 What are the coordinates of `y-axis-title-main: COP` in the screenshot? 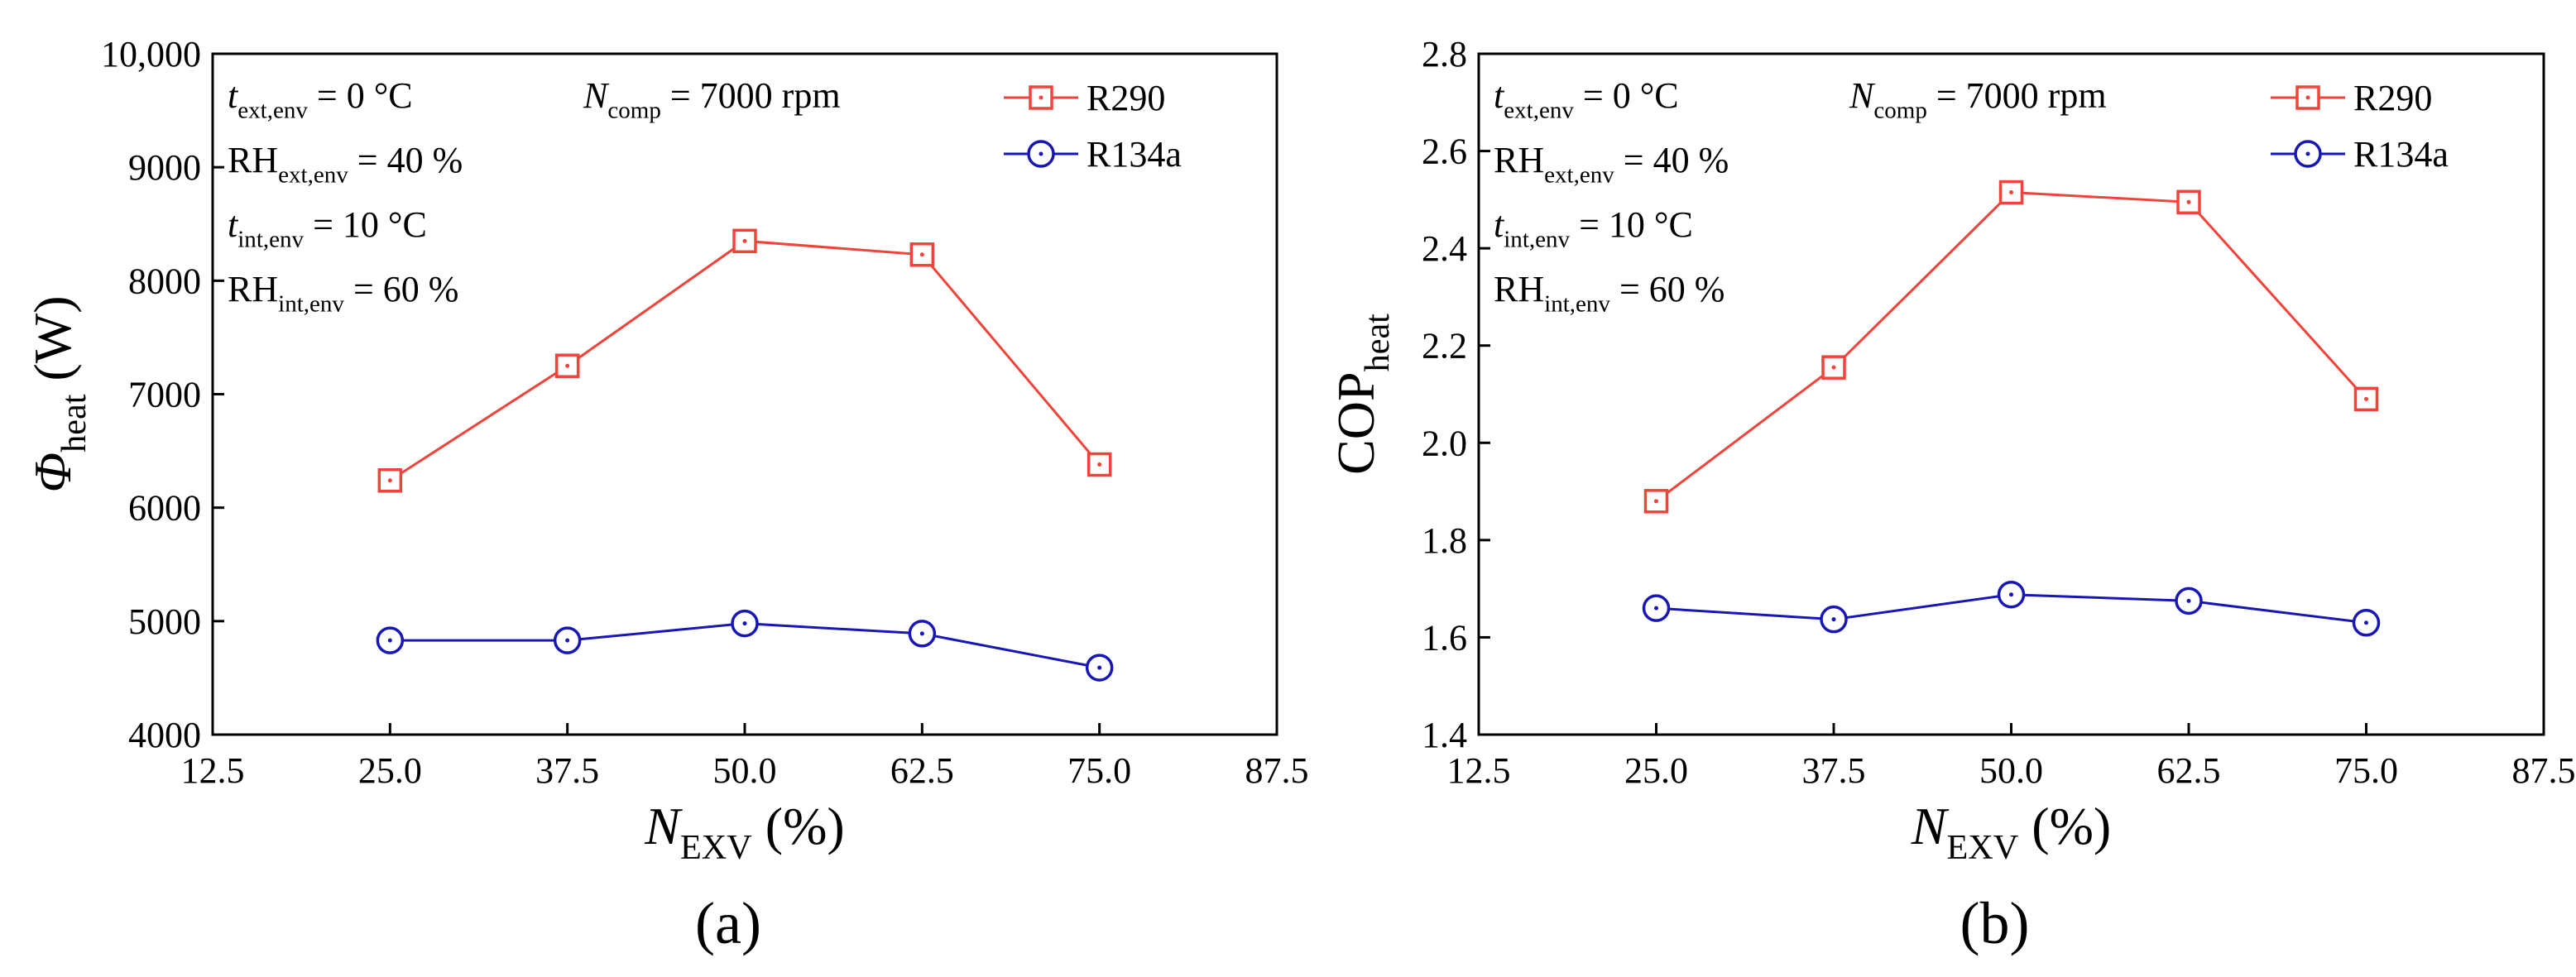 It's located at (1356, 423).